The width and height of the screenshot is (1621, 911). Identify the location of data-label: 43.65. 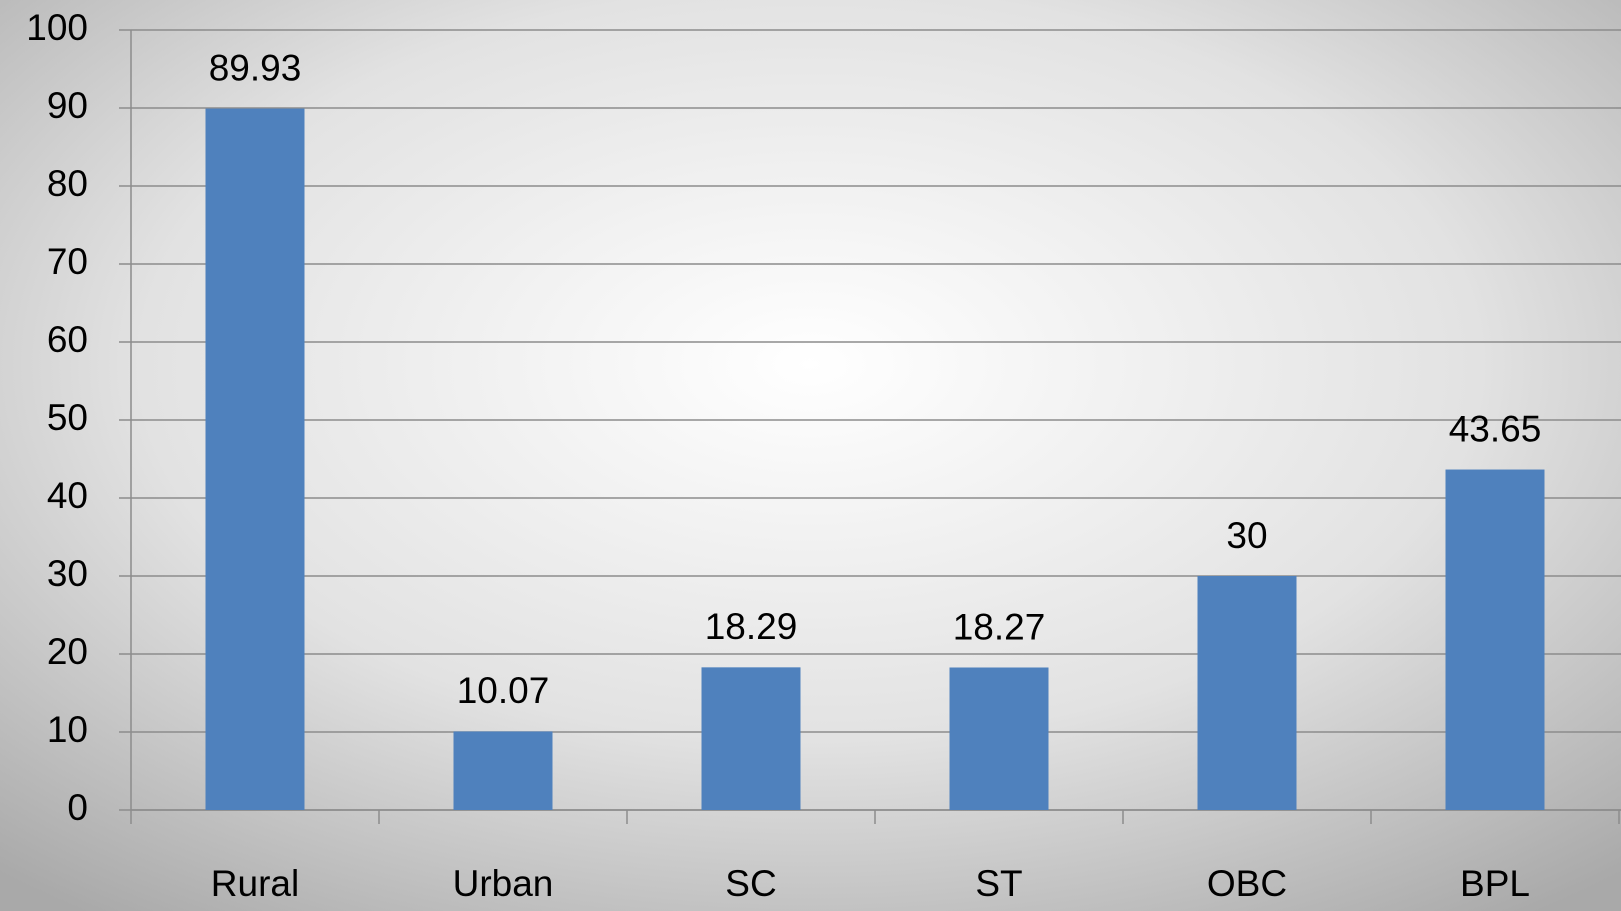
(1495, 428).